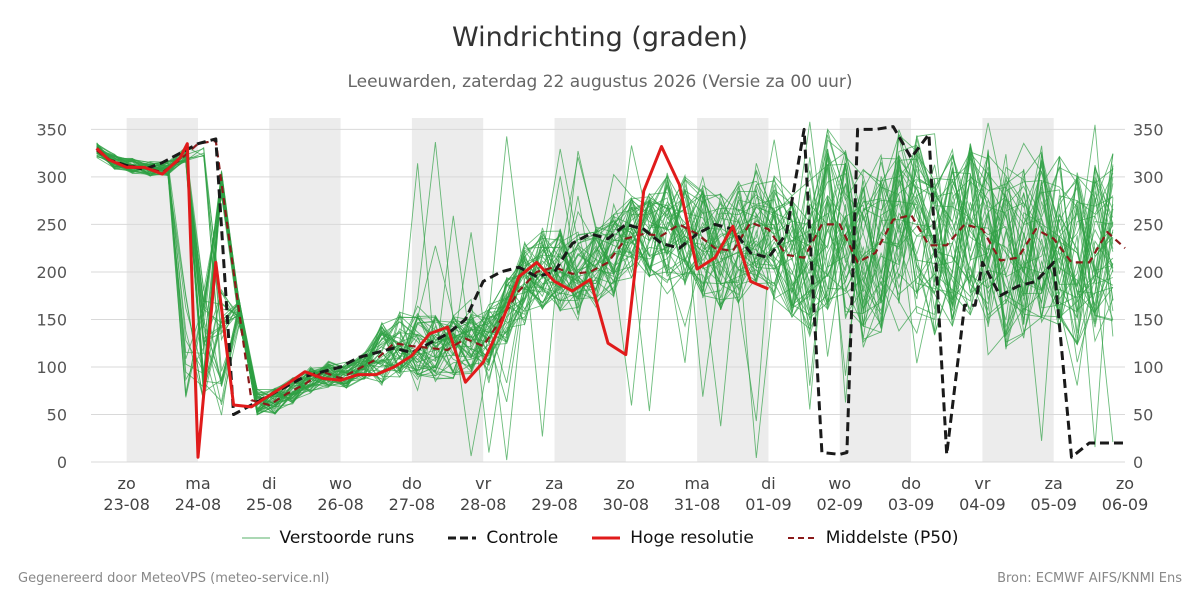 The image size is (1200, 600). I want to click on y-tick-label-left: 0, so click(62, 462).